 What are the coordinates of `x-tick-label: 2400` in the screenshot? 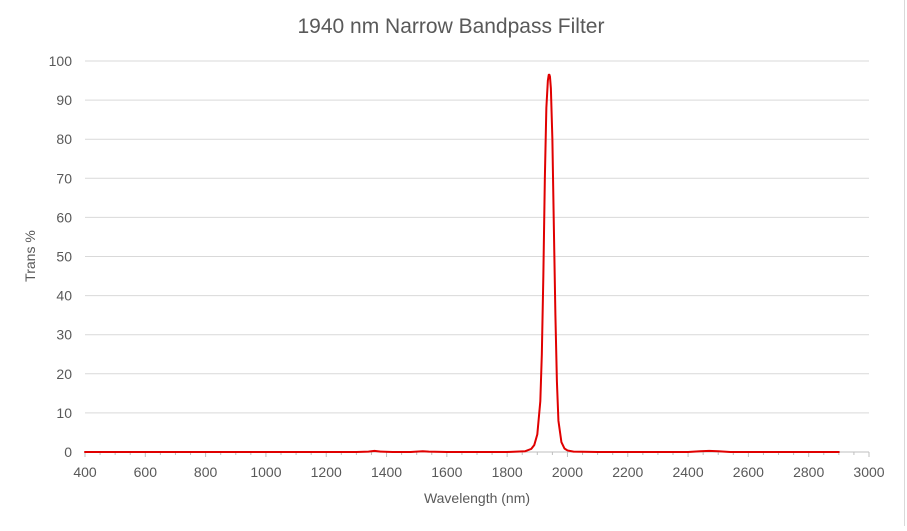 It's located at (687, 472).